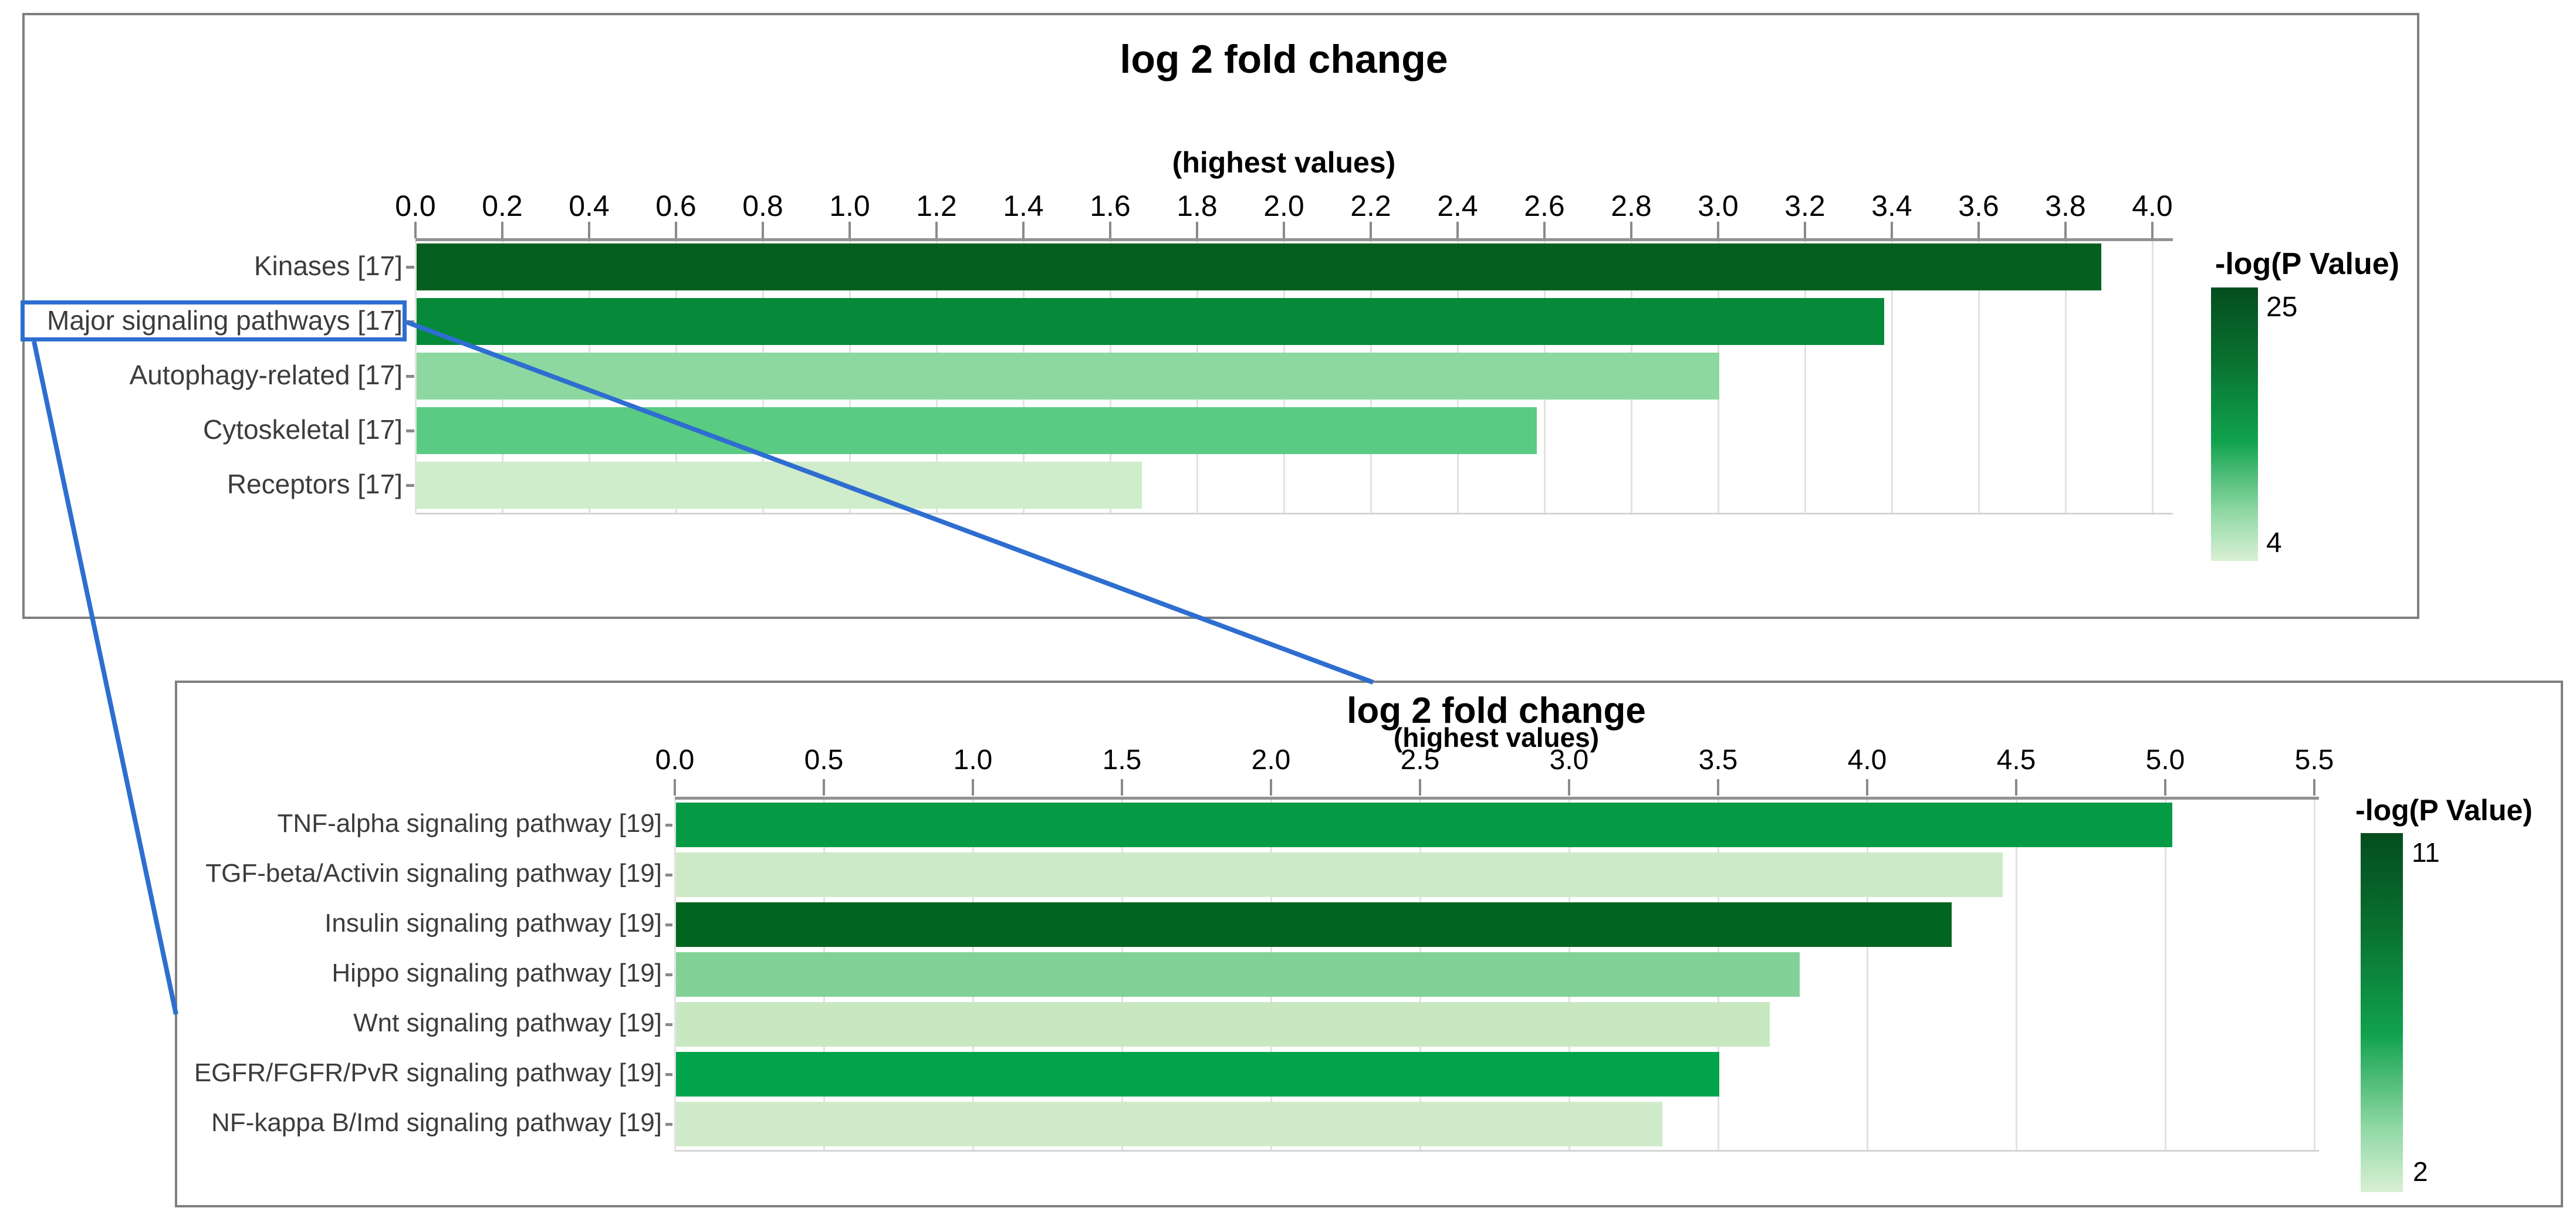 This screenshot has width=2576, height=1225. Describe the element at coordinates (1370, 205) in the screenshot. I see `axis-tick-label: 2.2` at that location.